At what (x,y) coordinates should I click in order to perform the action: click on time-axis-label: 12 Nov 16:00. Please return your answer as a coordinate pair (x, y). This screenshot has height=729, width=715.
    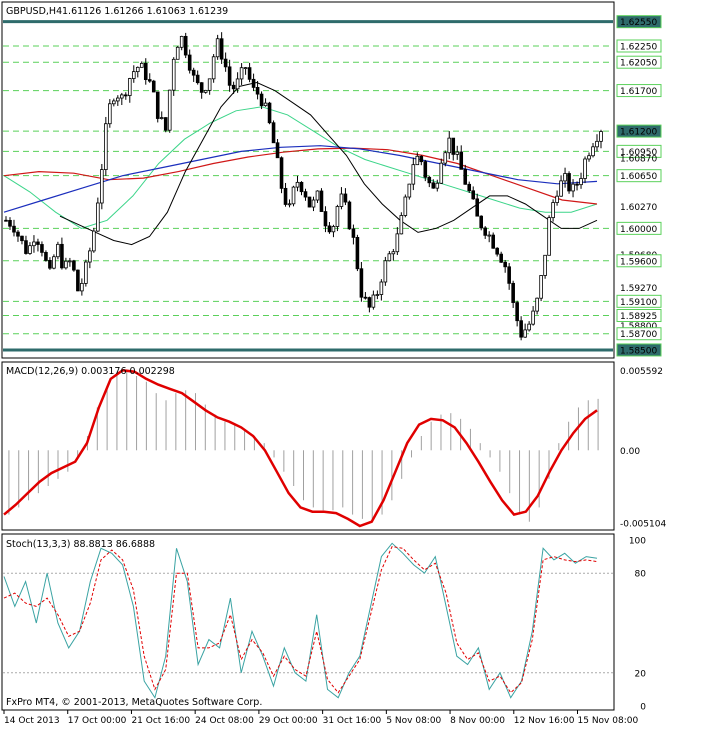
    Looking at the image, I should click on (544, 721).